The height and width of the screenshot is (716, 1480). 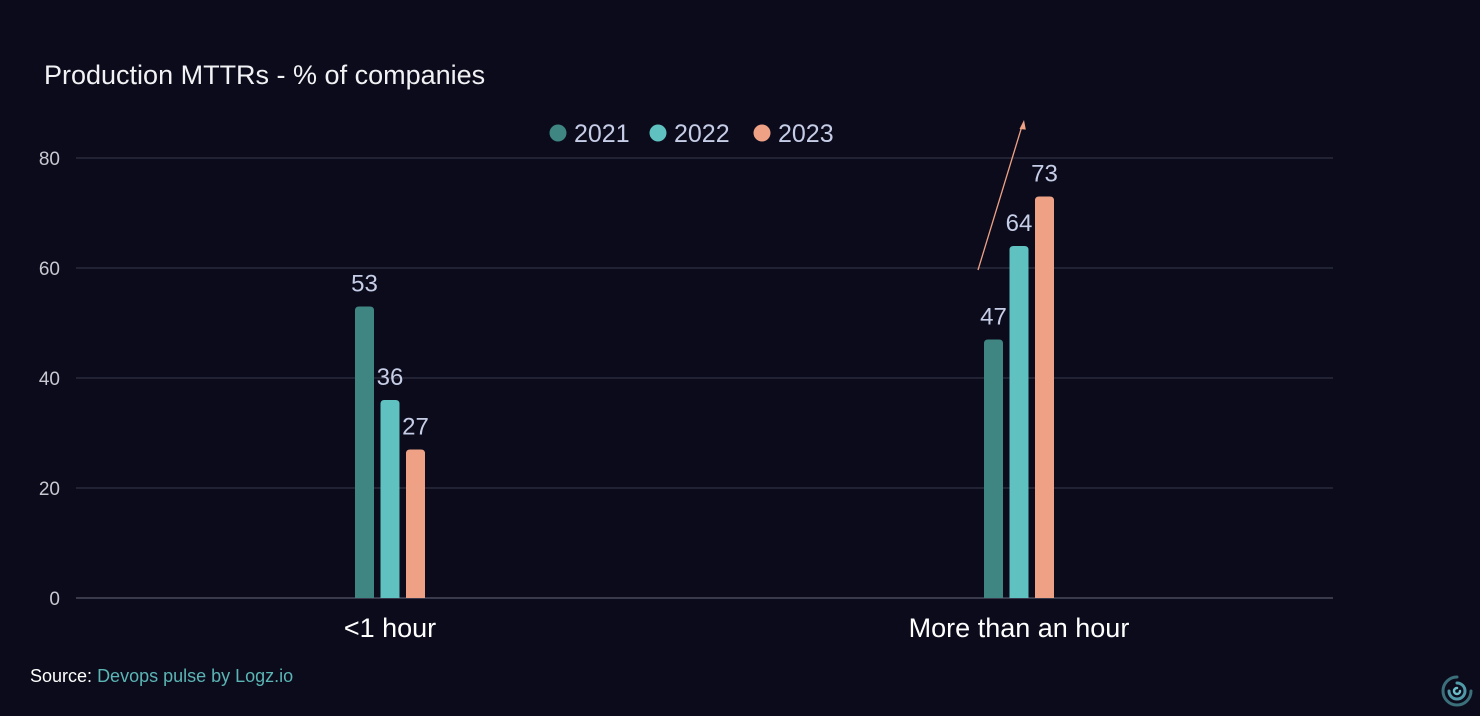 I want to click on source-line: Source: Devops pulse by Logz.io, so click(x=161, y=676).